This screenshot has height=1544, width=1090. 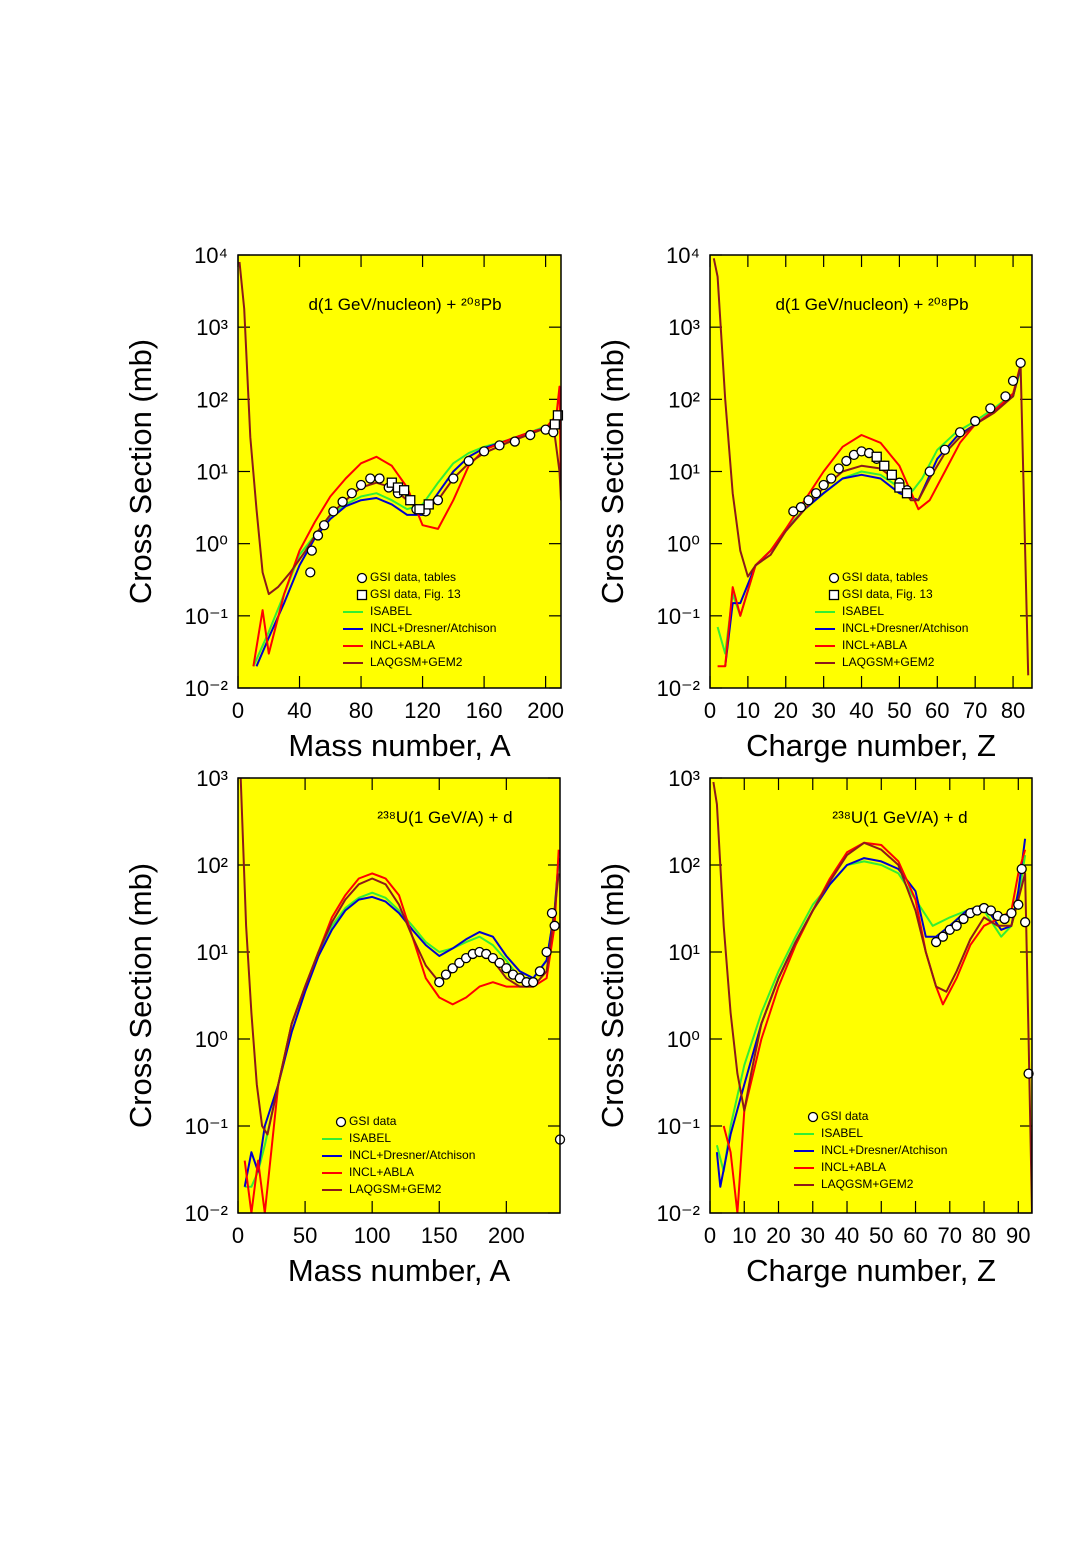 What do you see at coordinates (391, 611) in the screenshot?
I see `legend-label: ISABEL` at bounding box center [391, 611].